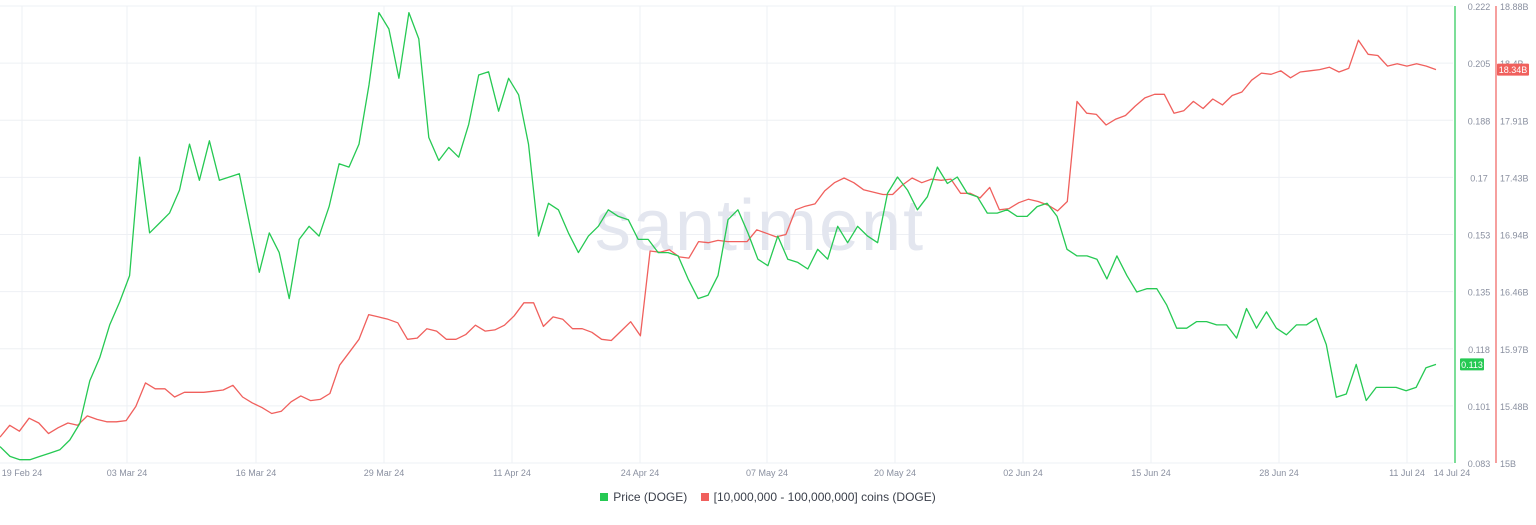 This screenshot has height=525, width=1536. What do you see at coordinates (1407, 473) in the screenshot?
I see `x-tick-label: 11 Jul 24` at bounding box center [1407, 473].